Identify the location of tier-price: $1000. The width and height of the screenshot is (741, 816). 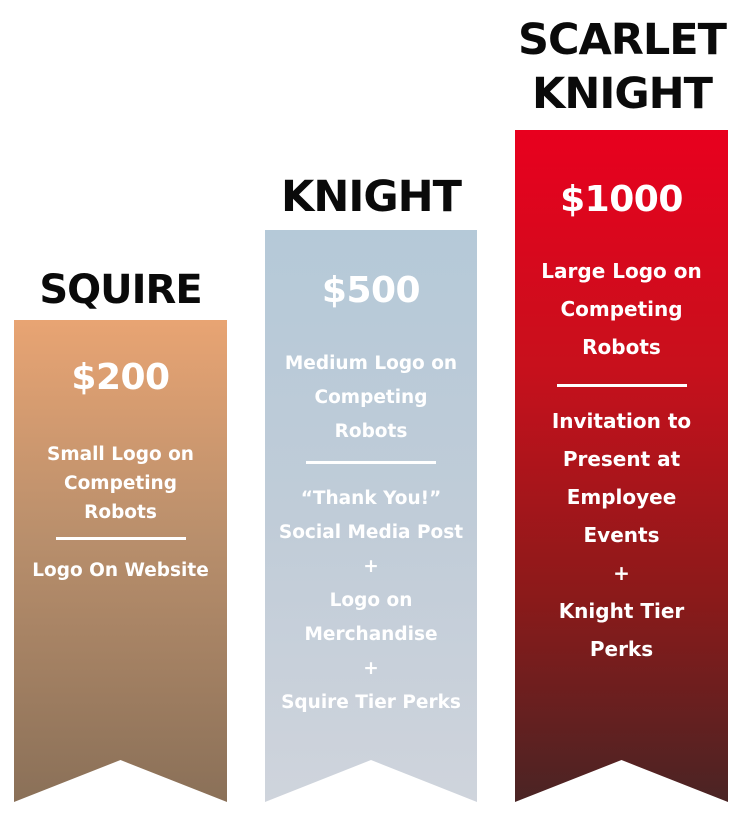
(621, 199).